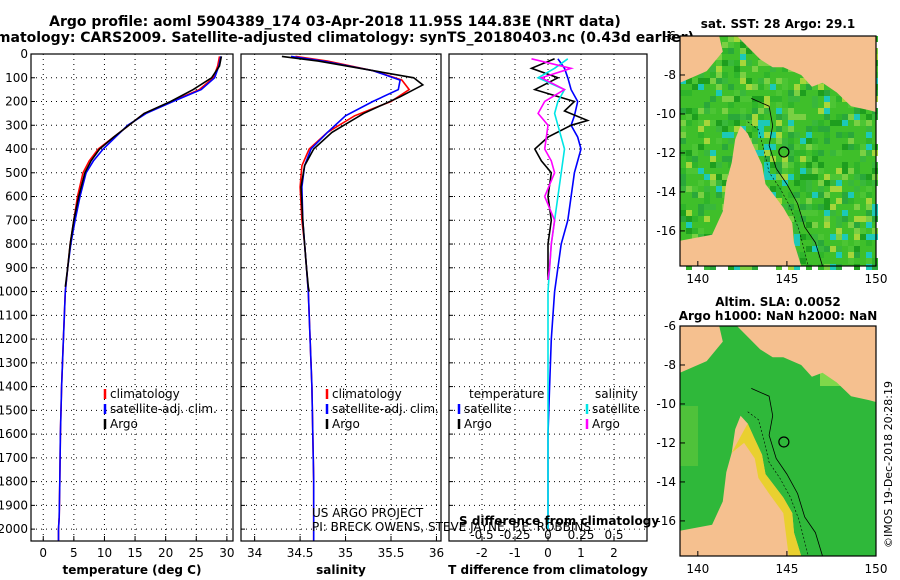  I want to click on series-satellite-adj.-clim., so click(346, 298).